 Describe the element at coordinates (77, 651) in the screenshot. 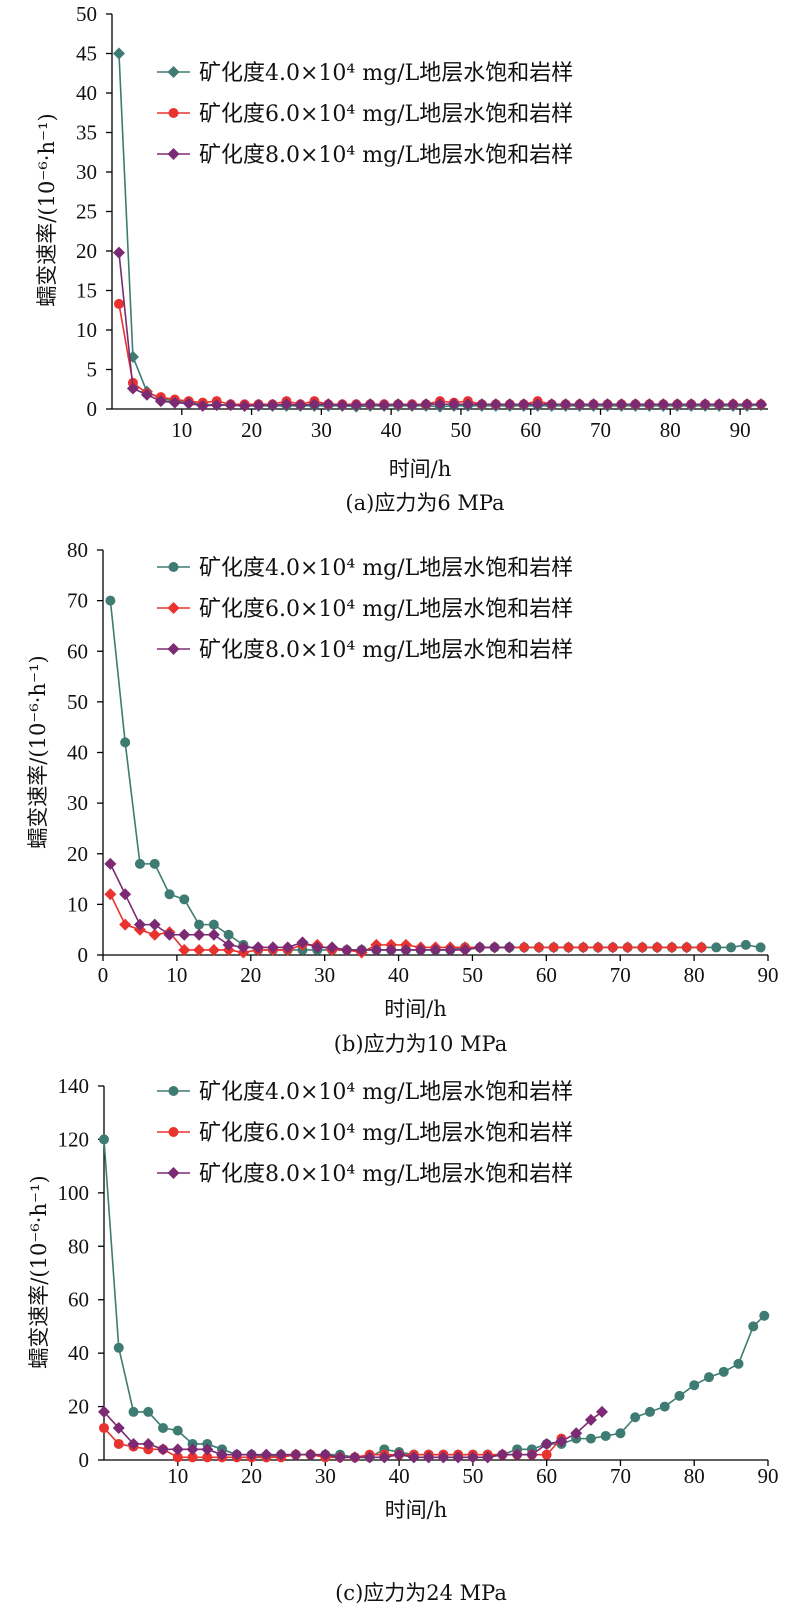

I see `y-tick-label: 60` at that location.